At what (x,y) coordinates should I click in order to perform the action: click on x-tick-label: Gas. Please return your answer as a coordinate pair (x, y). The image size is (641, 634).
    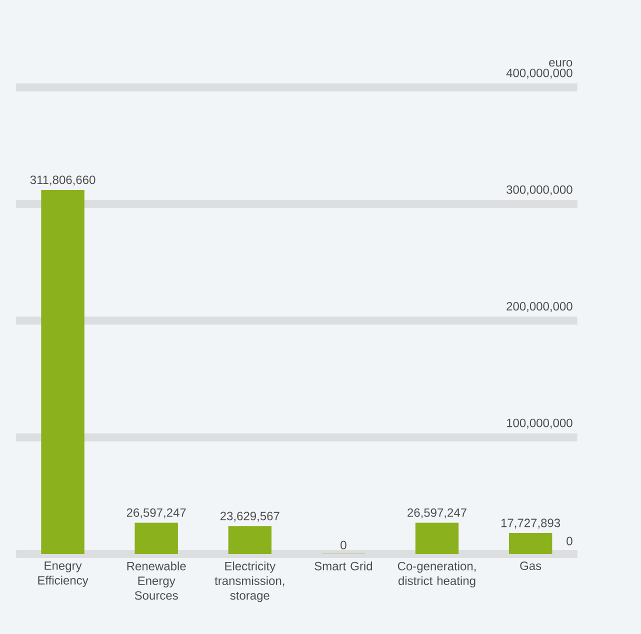
    Looking at the image, I should click on (531, 566).